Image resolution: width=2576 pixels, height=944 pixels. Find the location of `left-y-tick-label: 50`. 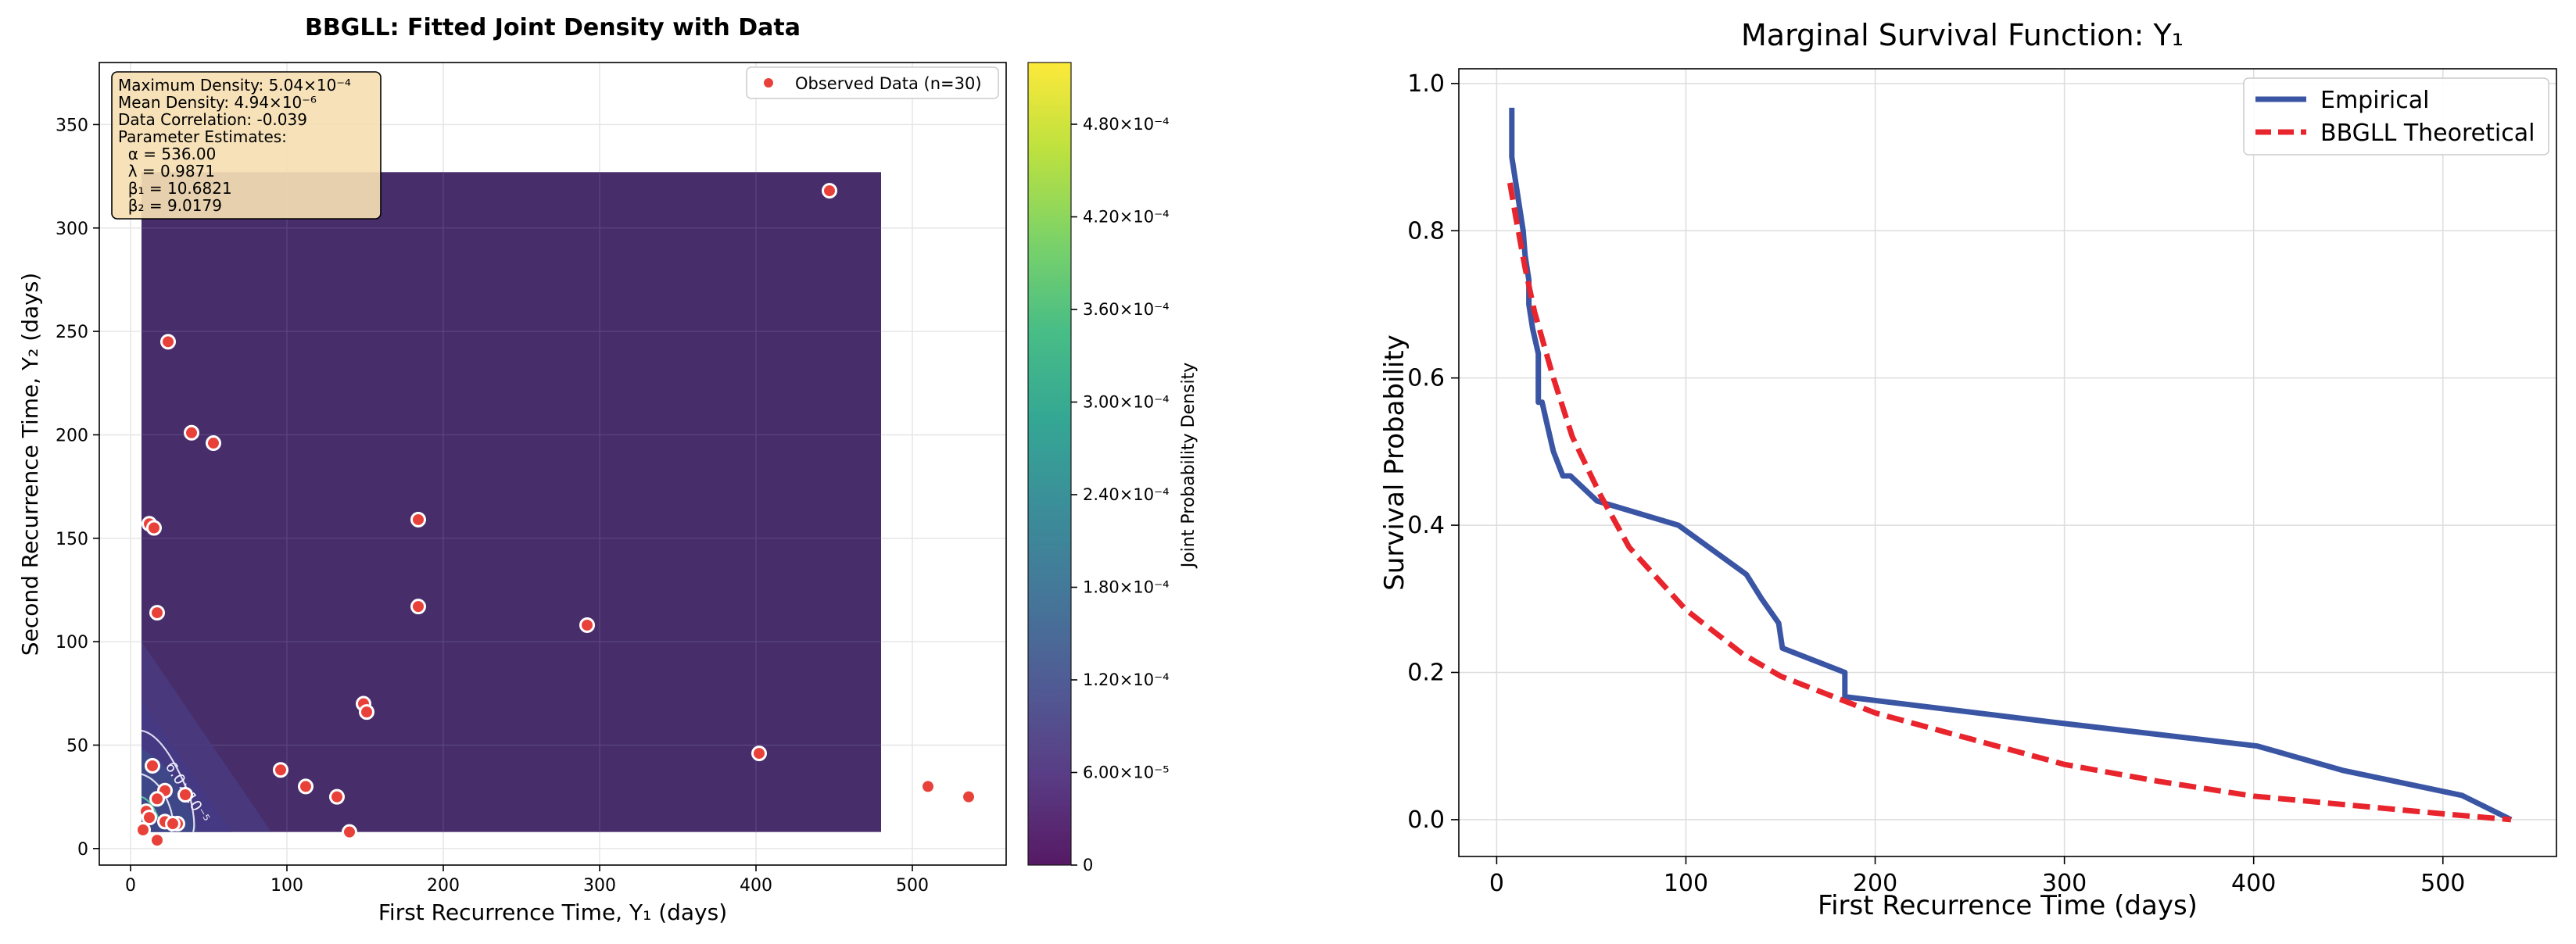

left-y-tick-label: 50 is located at coordinates (77, 746).